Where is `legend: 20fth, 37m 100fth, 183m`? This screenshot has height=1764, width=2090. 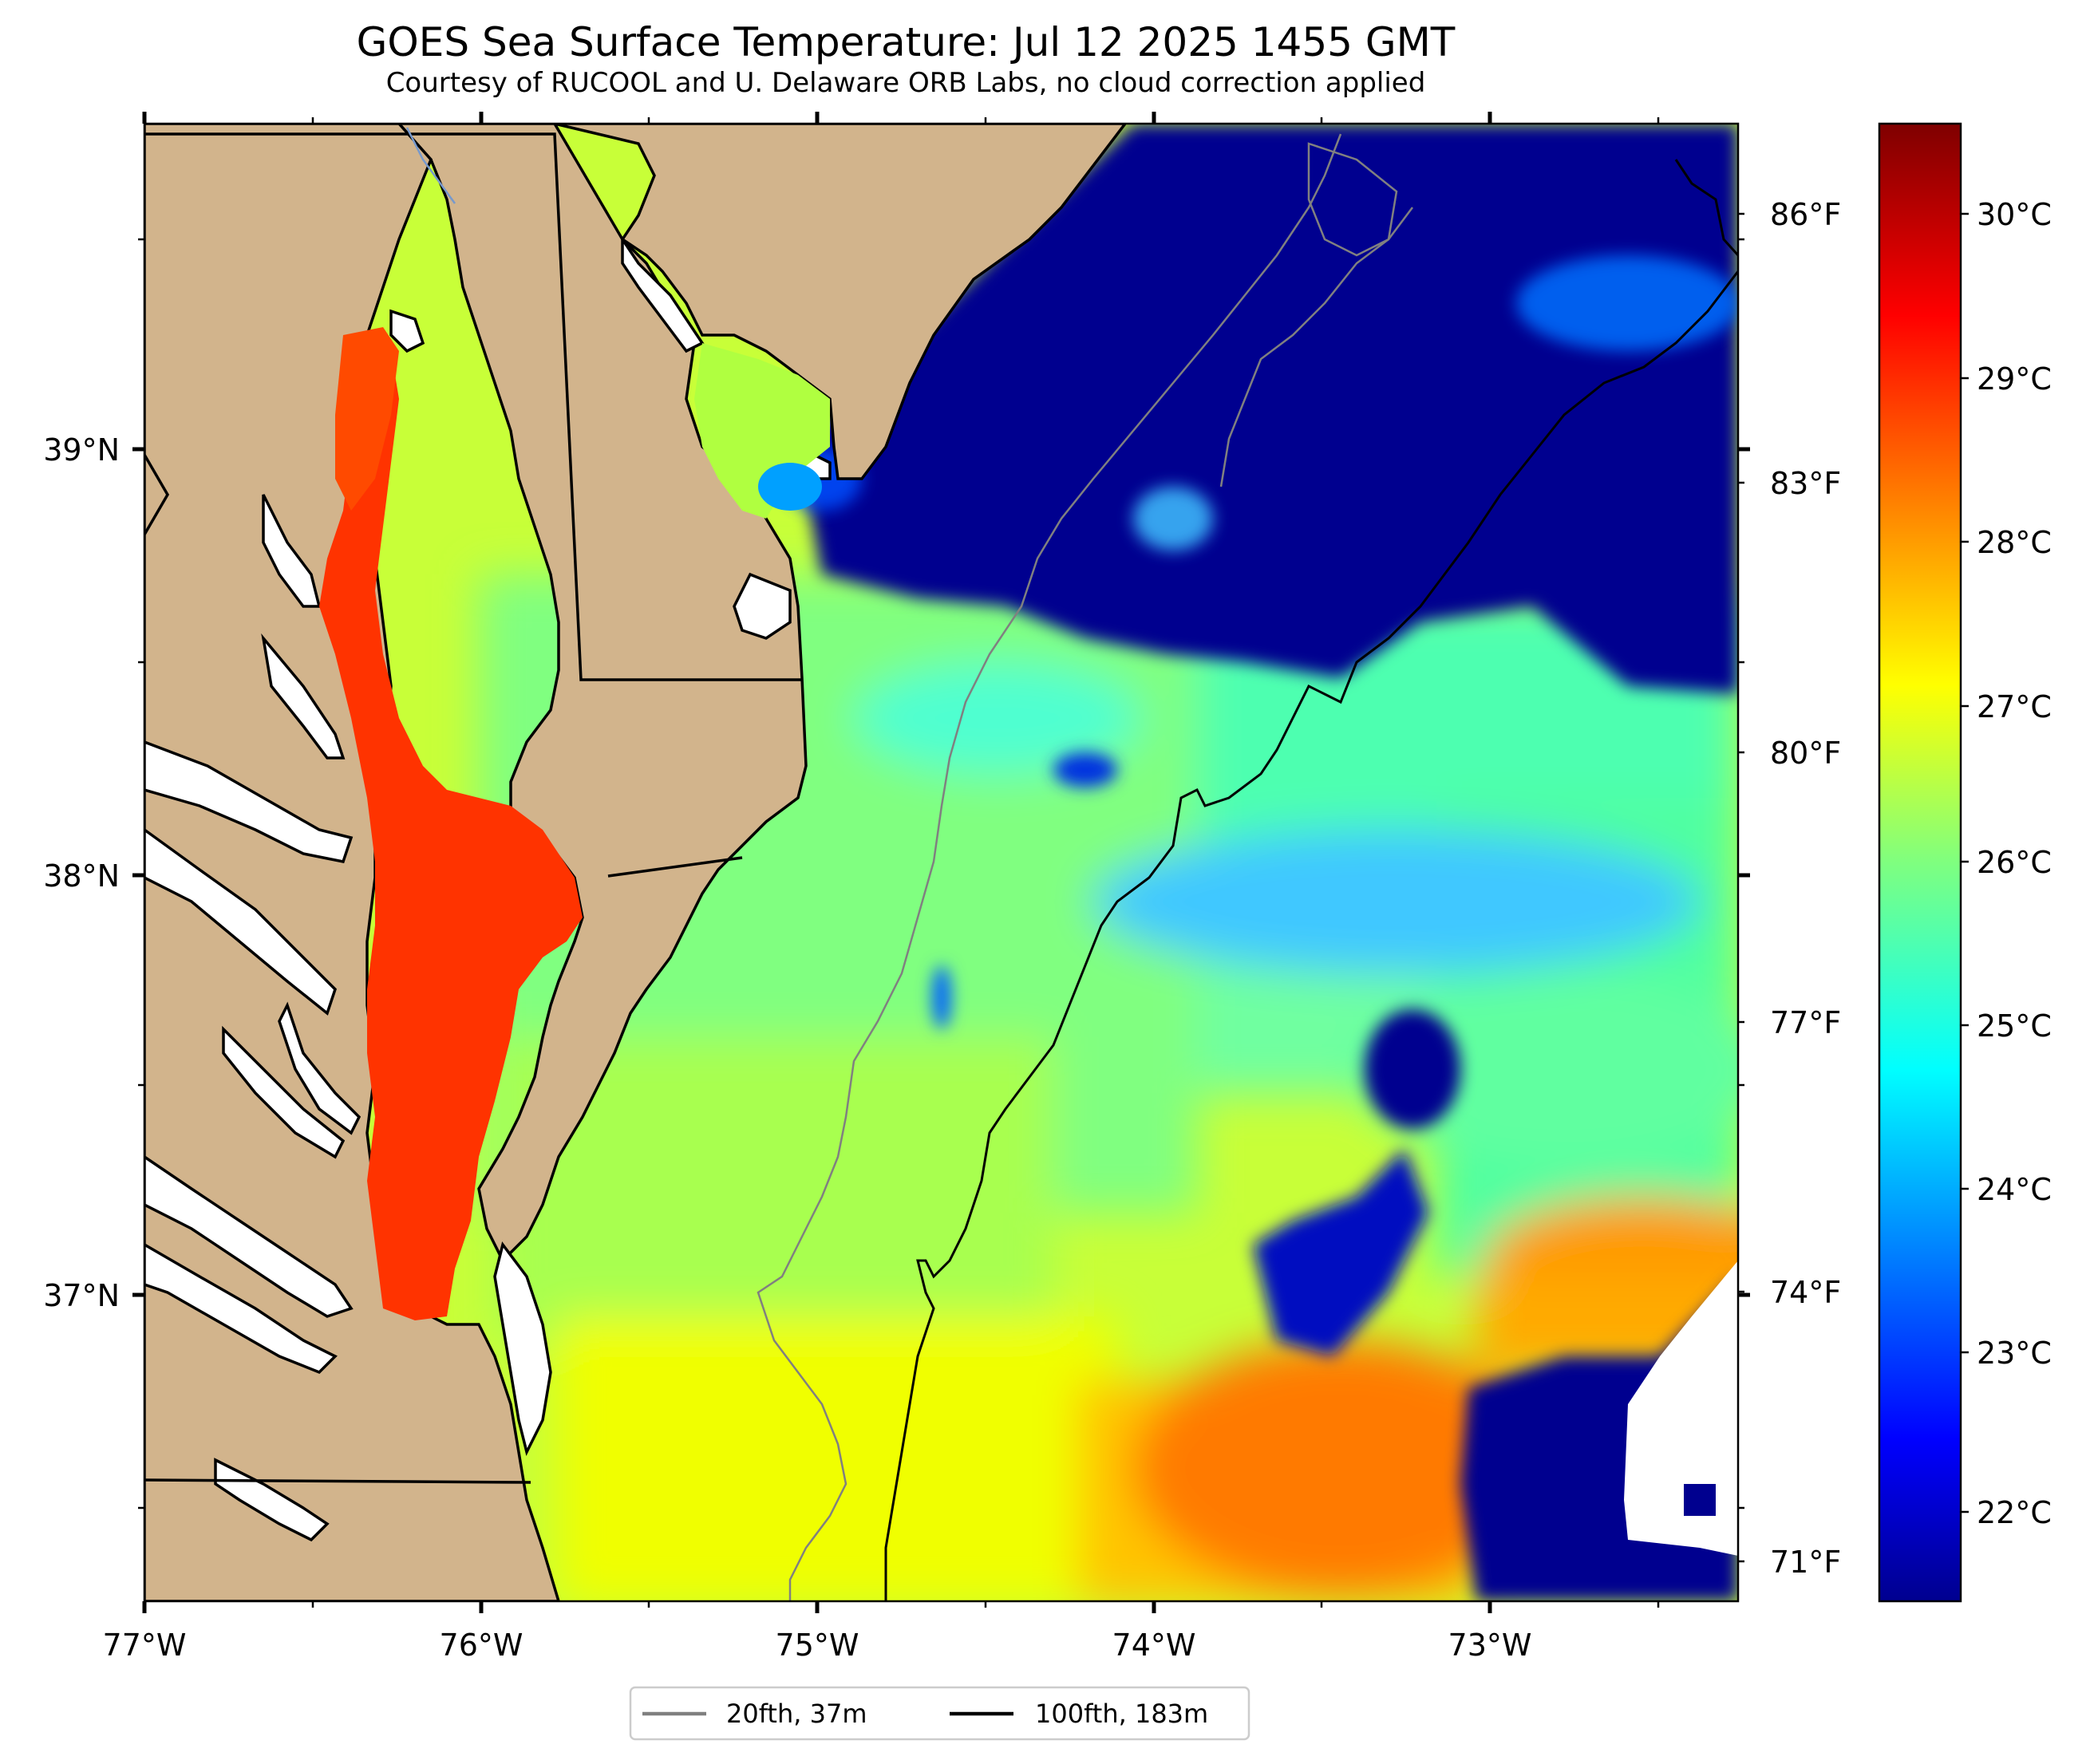
legend: 20fth, 37m 100fth, 183m is located at coordinates (939, 1713).